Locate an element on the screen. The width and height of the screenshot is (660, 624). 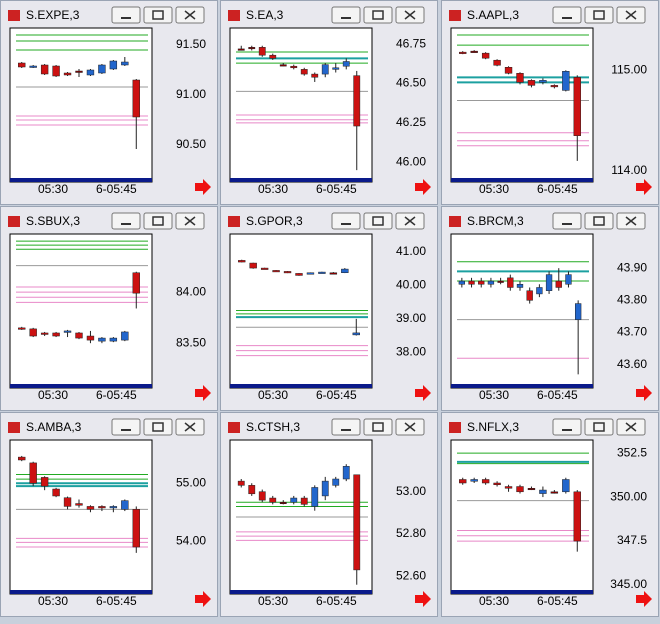
y-tick-label: 46.75 is located at coordinates (411, 43).